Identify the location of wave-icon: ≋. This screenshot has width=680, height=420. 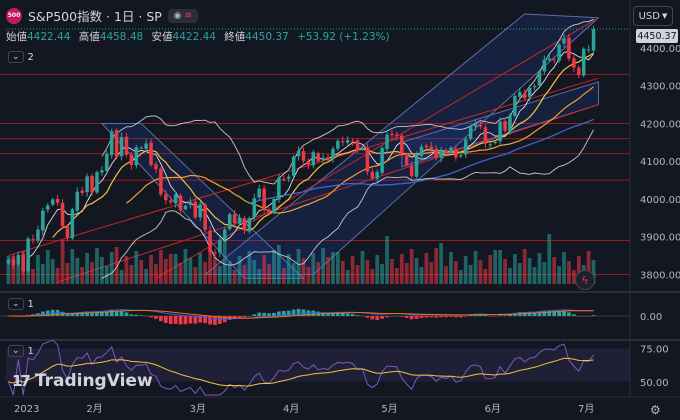
(188, 15).